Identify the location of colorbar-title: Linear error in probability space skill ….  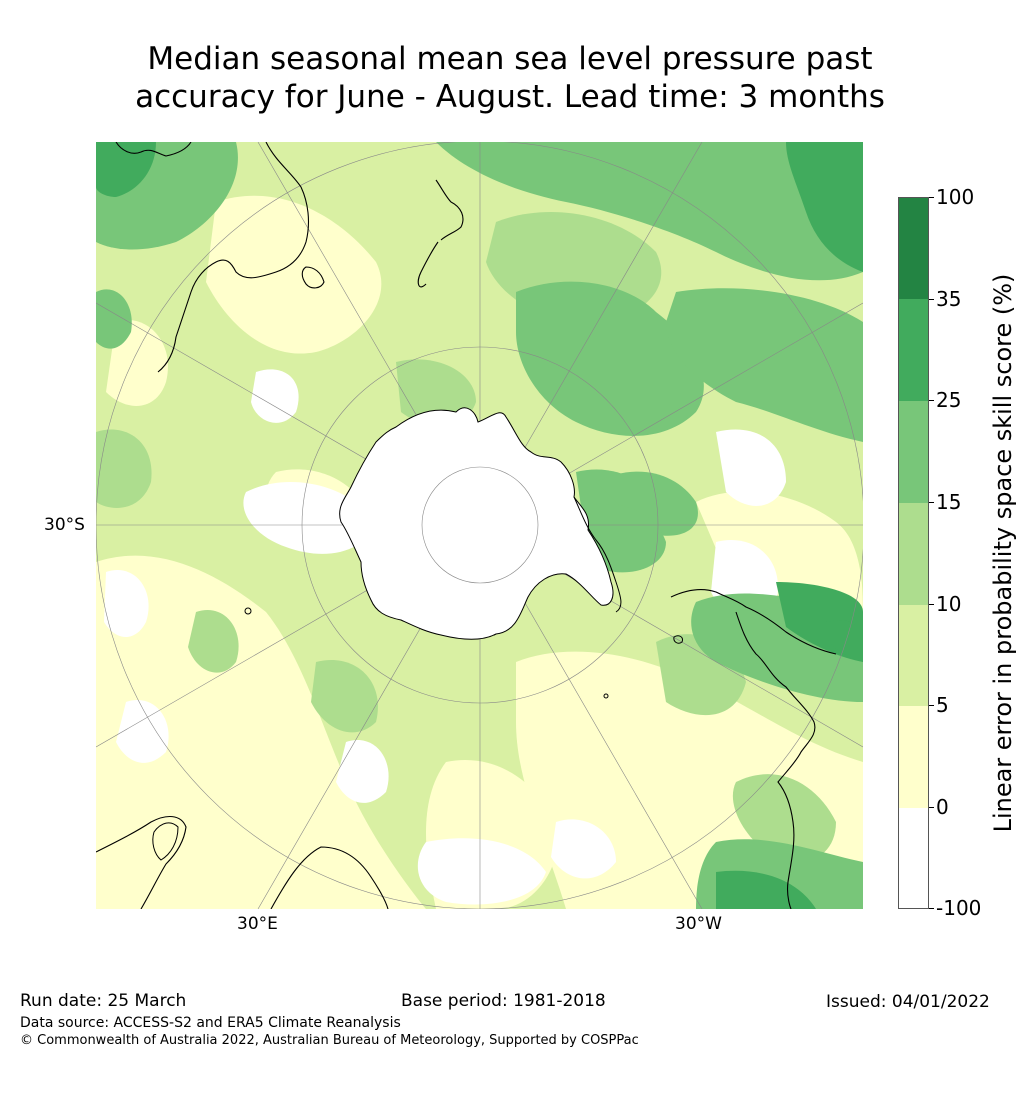
(1003, 553).